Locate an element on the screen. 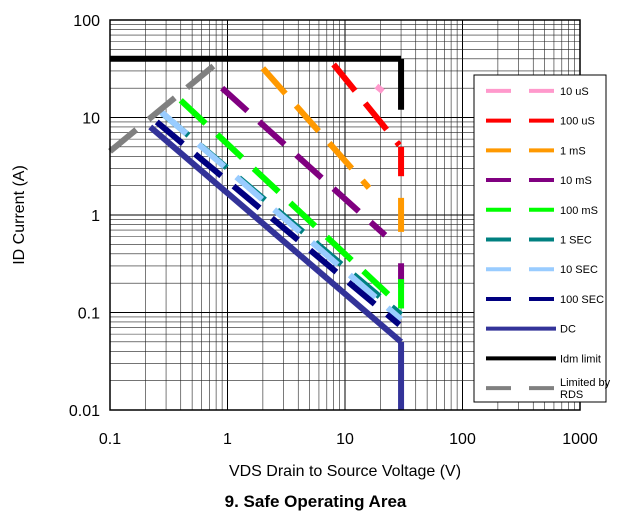 The height and width of the screenshot is (525, 631). x-tick-label: 10 is located at coordinates (345, 439).